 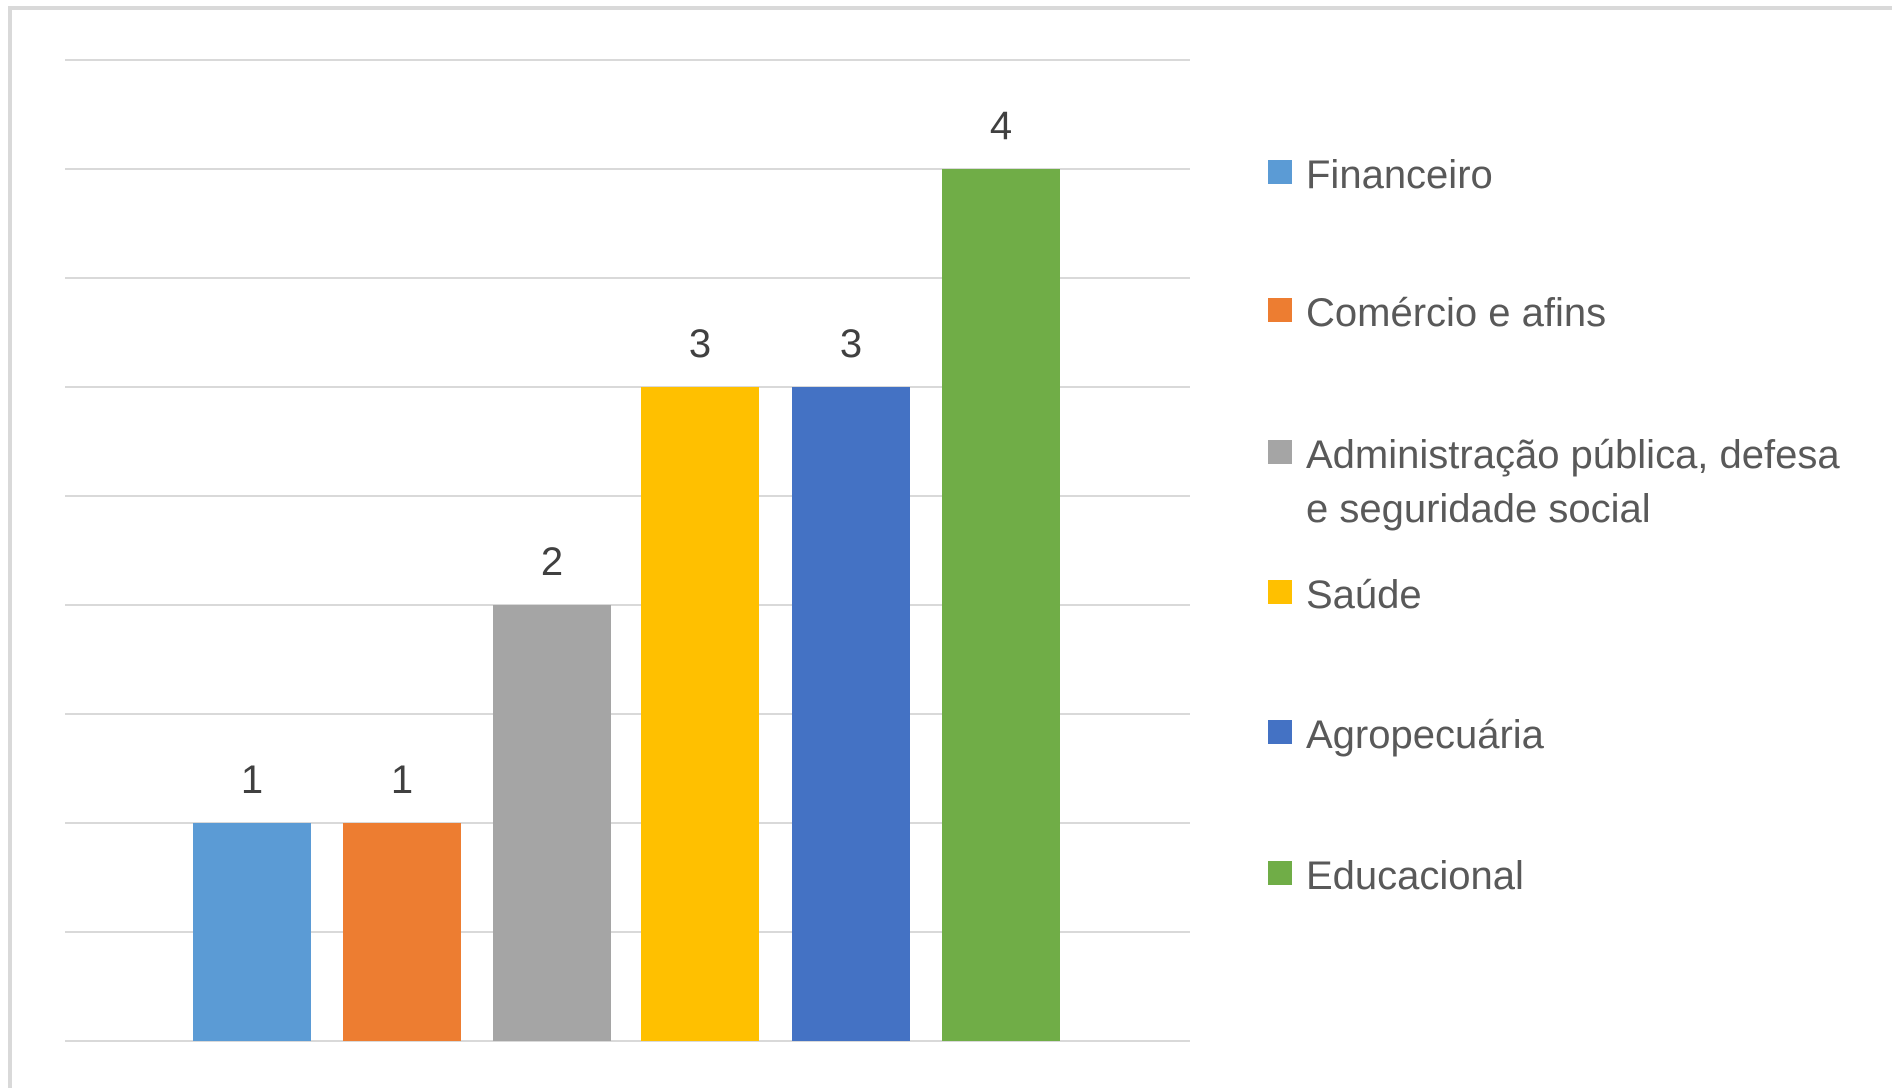 I want to click on legend-label: e seguridade social, so click(x=1478, y=509).